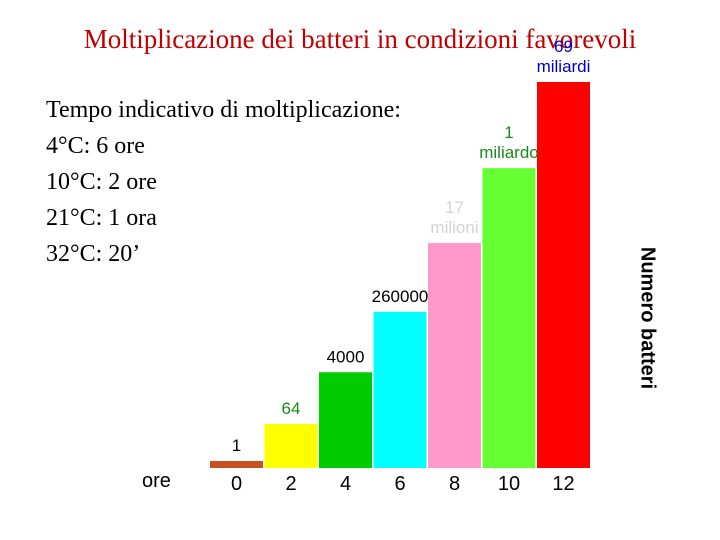 The width and height of the screenshot is (720, 540). What do you see at coordinates (101, 182) in the screenshot?
I see `info-line: 10°C: 2 ore` at bounding box center [101, 182].